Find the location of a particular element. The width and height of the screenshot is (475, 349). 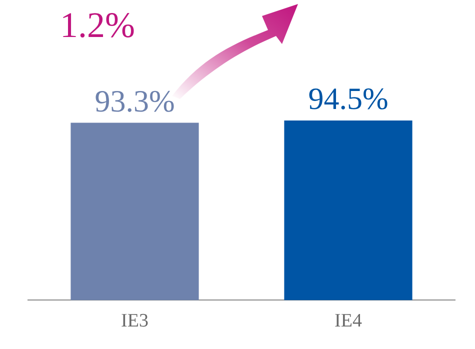

data-label: 94.5% is located at coordinates (348, 98).